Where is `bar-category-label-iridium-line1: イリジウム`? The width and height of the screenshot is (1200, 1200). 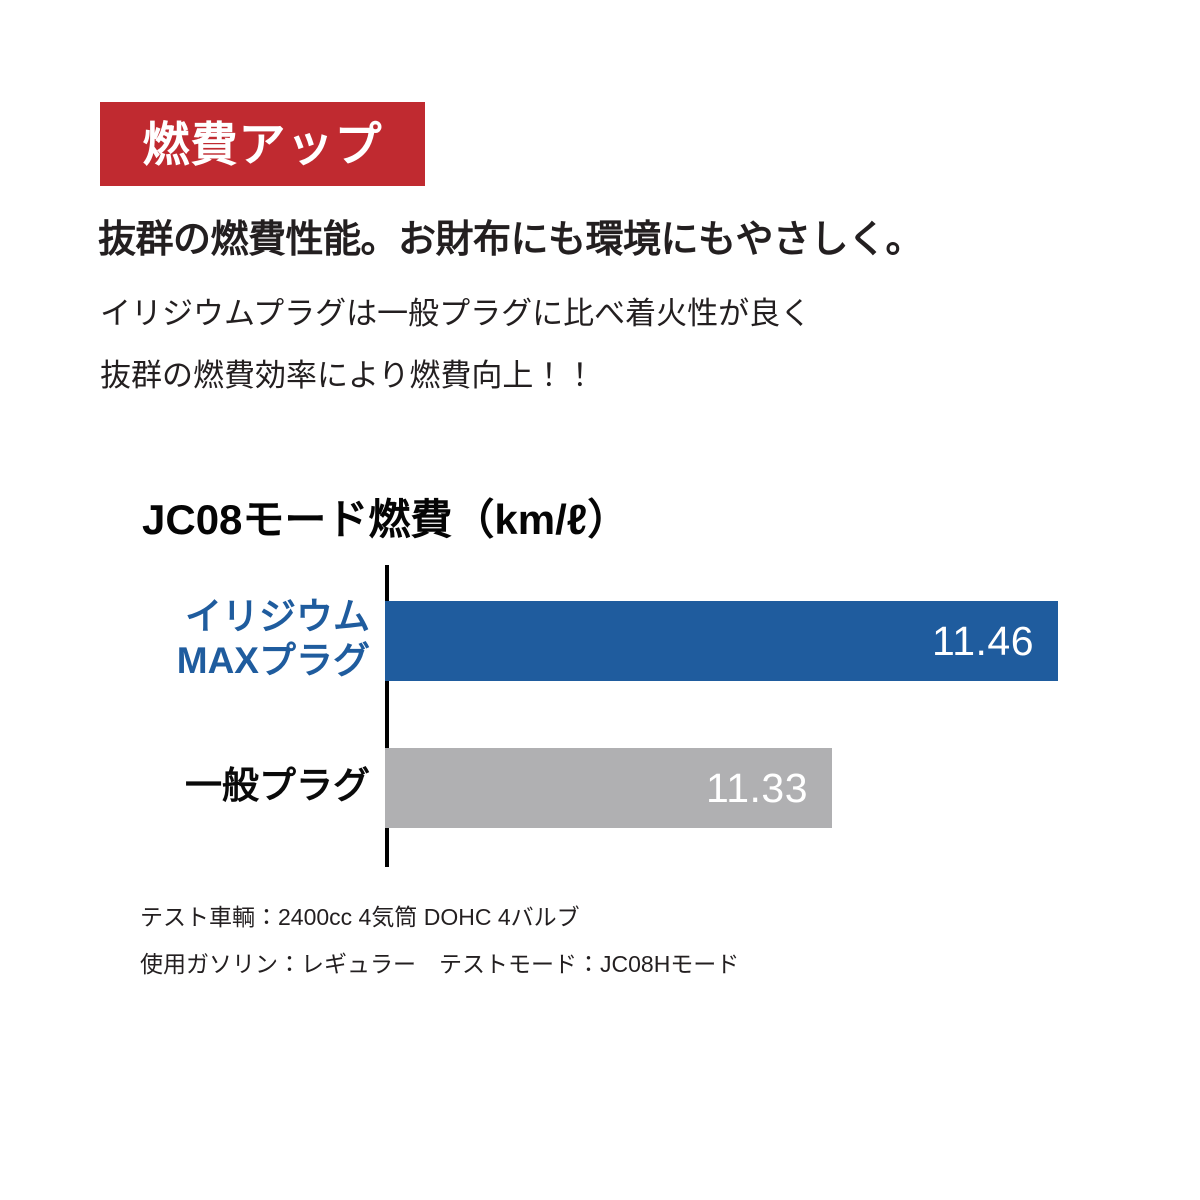
bar-category-label-iridium-line1: イリジウム is located at coordinates (277, 616).